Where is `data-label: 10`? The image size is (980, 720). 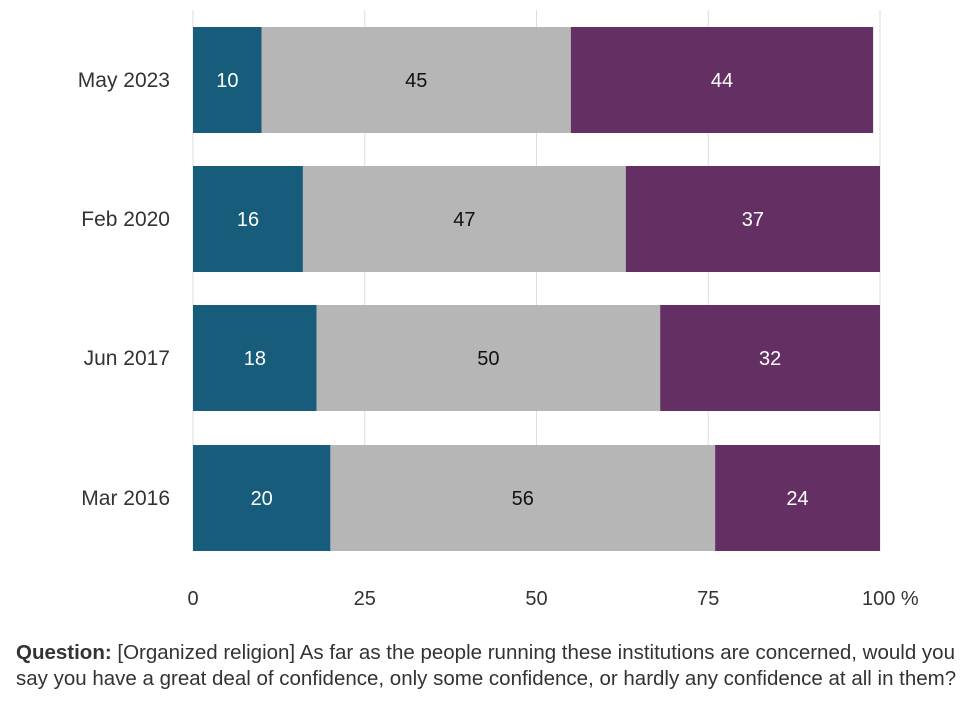
data-label: 10 is located at coordinates (227, 81).